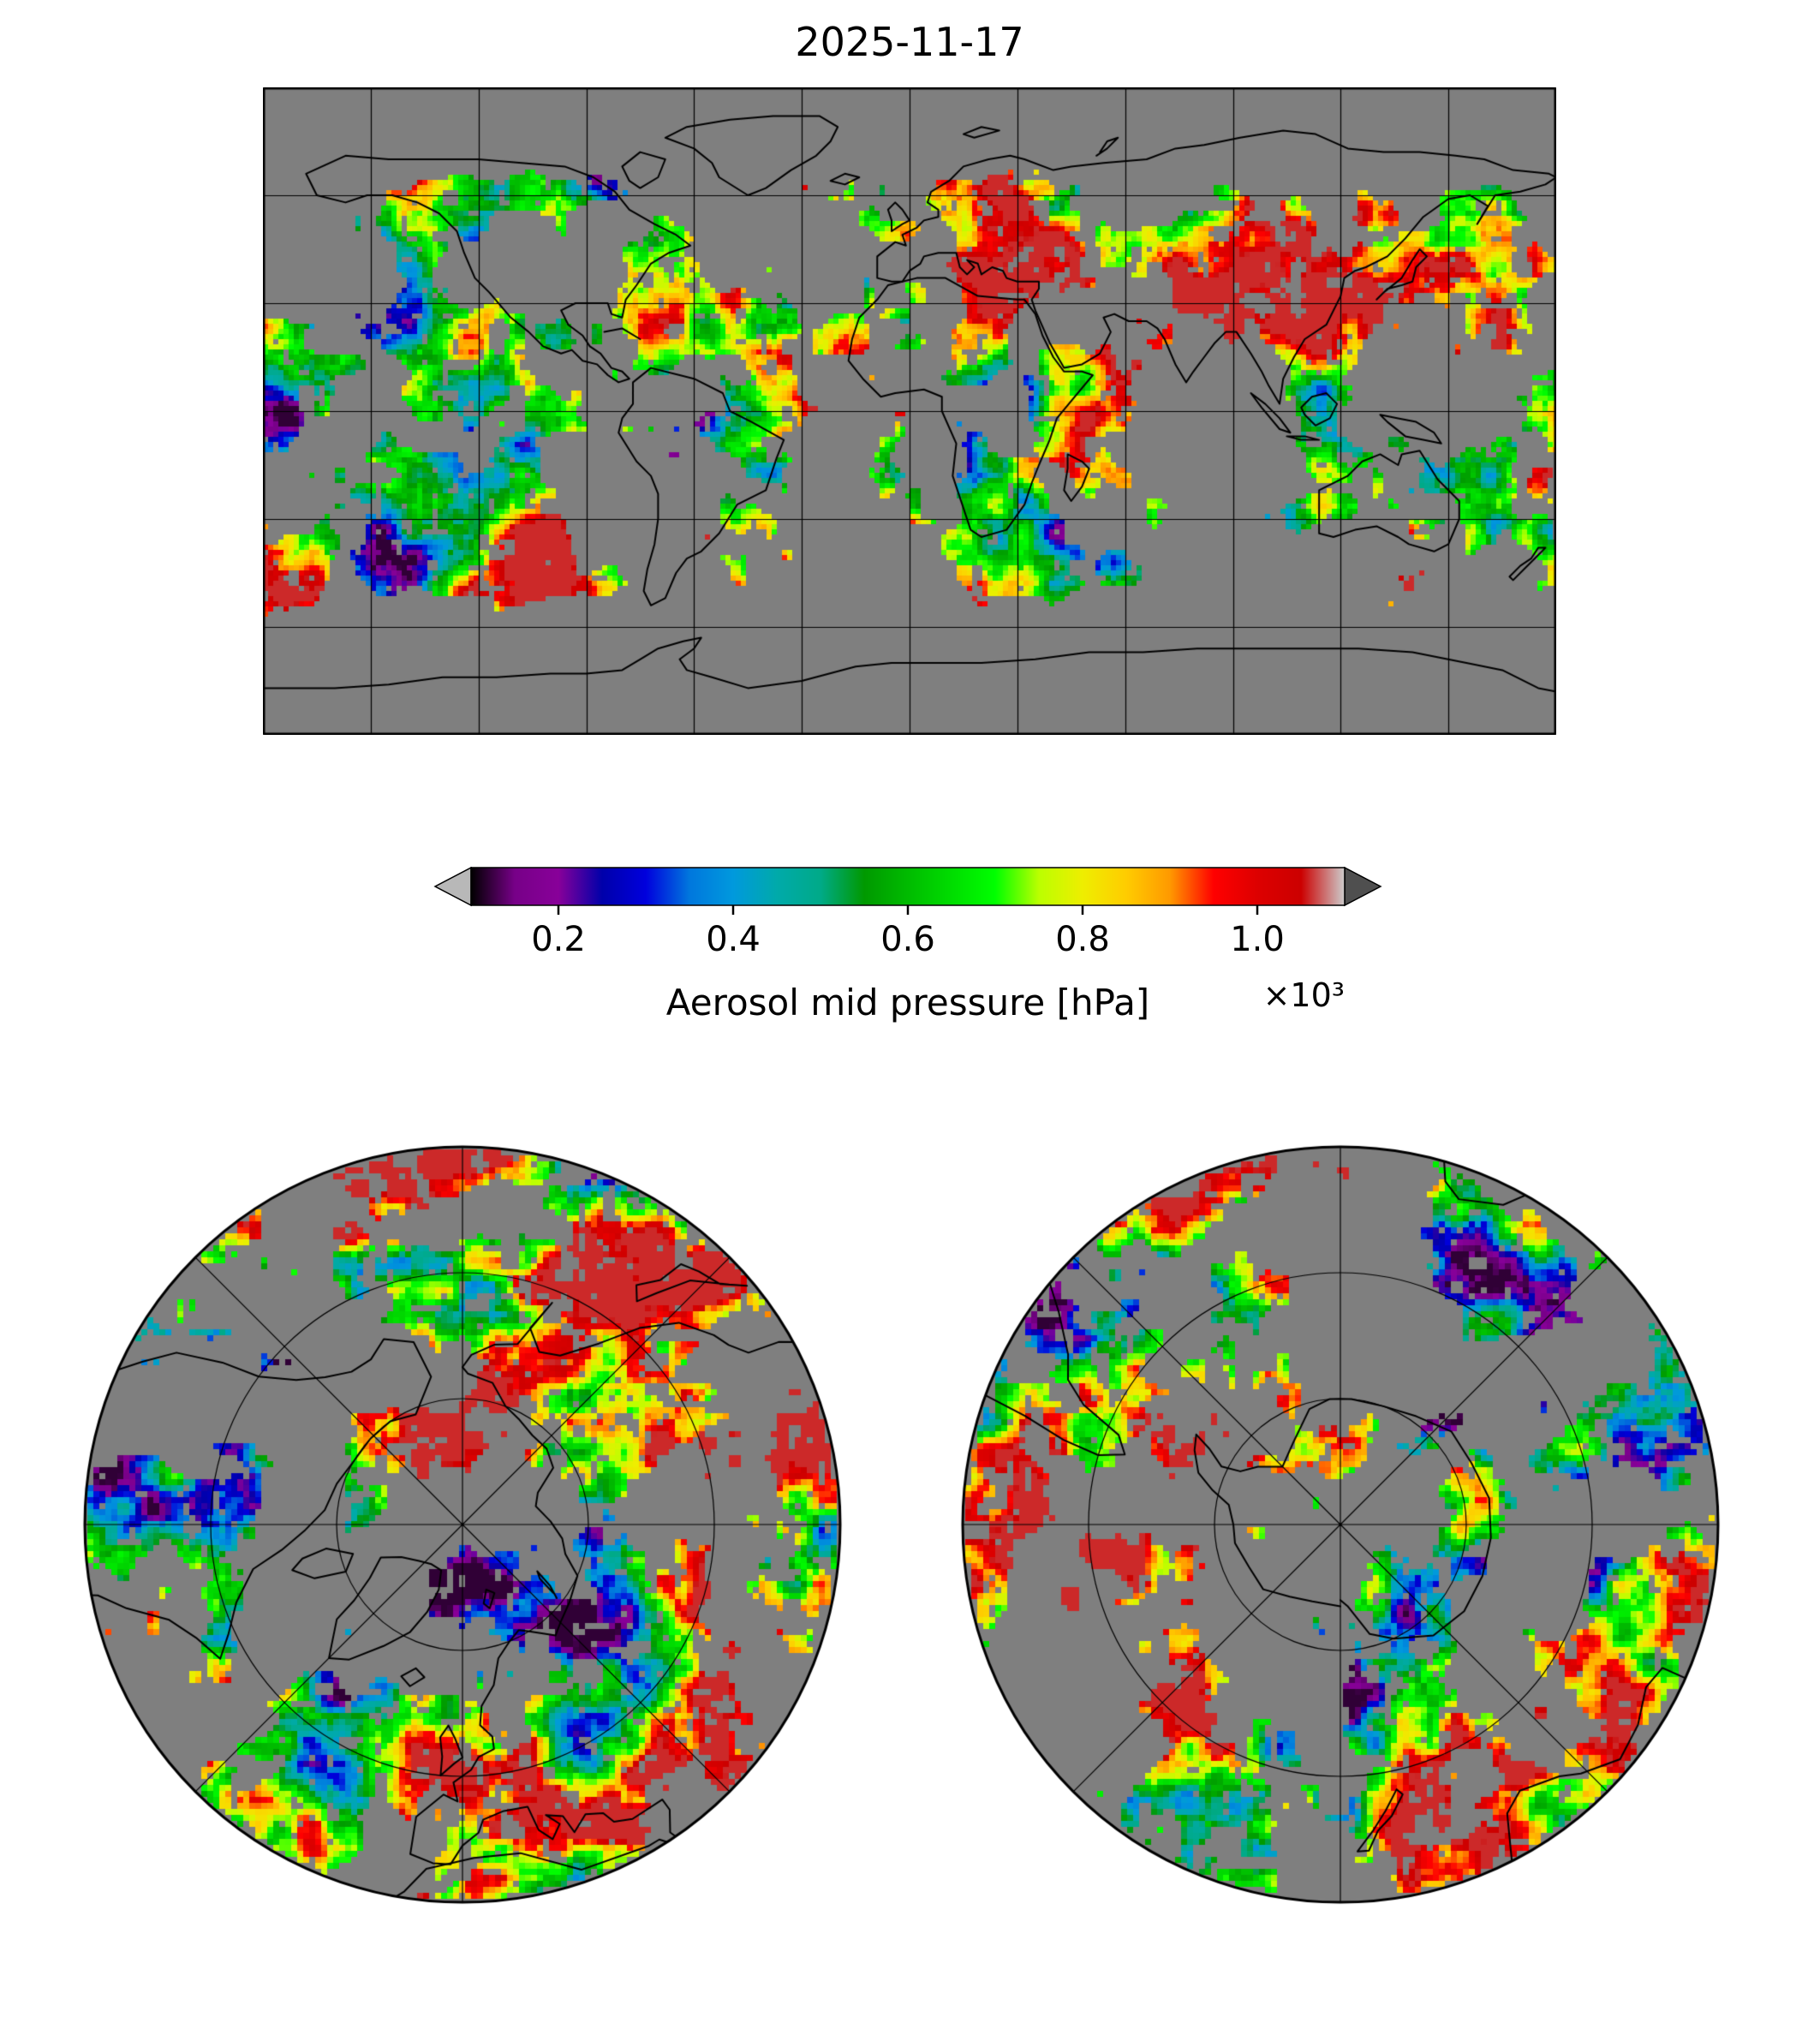 Image resolution: width=1820 pixels, height=2023 pixels. I want to click on figure-title: 2025-11-17, so click(909, 42).